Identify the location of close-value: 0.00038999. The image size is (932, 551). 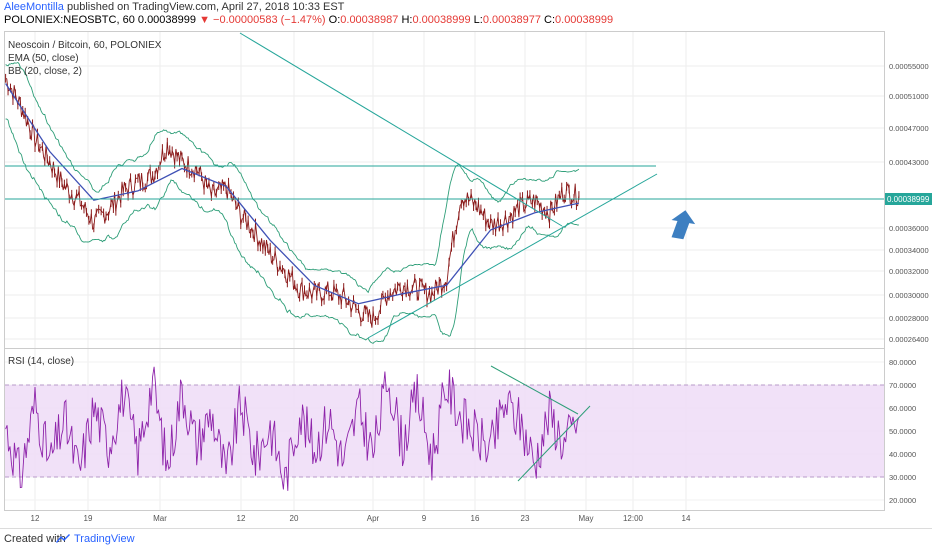
(584, 20).